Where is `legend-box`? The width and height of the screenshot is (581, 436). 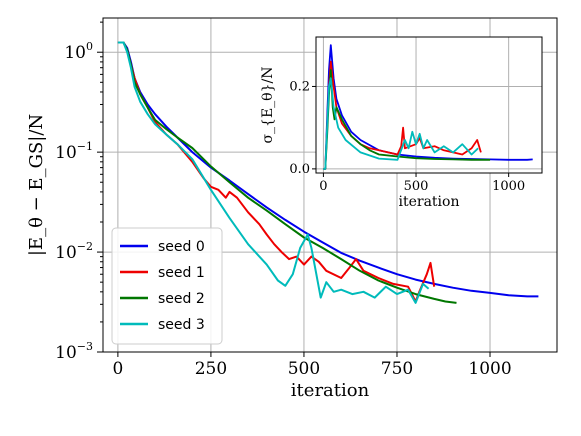
legend-box is located at coordinates (167, 286).